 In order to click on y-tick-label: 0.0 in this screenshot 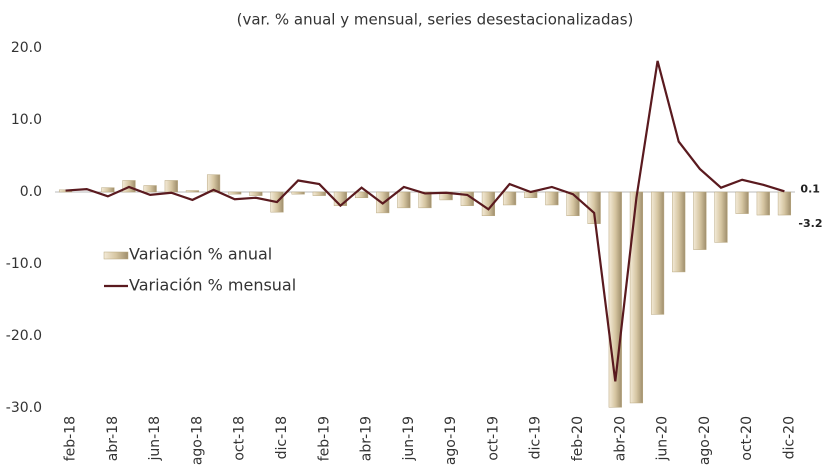, I will do `click(31, 192)`.